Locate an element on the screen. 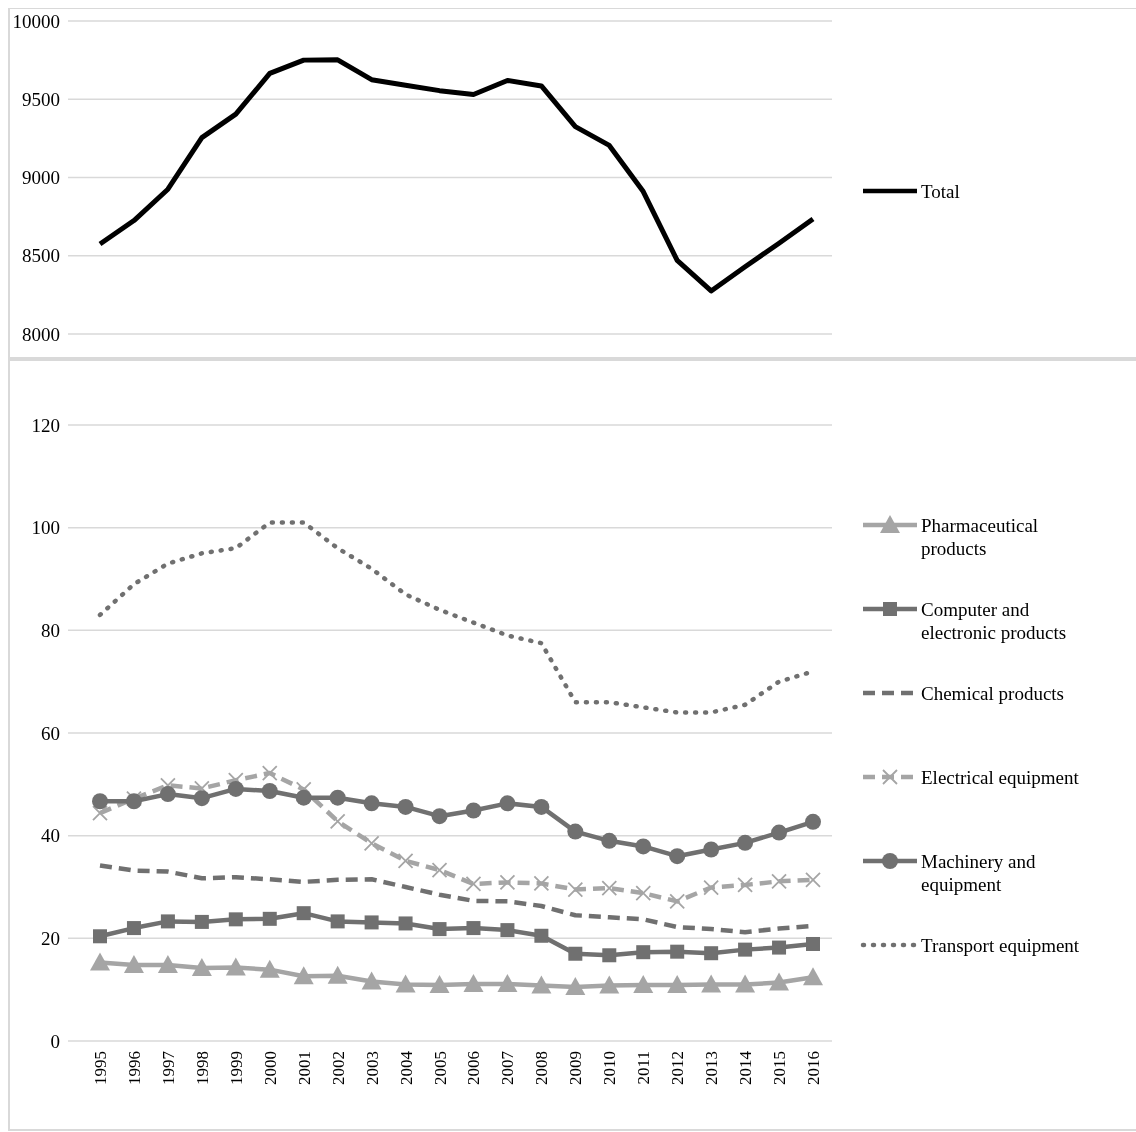  x-tick-label: 2001 is located at coordinates (304, 1068).